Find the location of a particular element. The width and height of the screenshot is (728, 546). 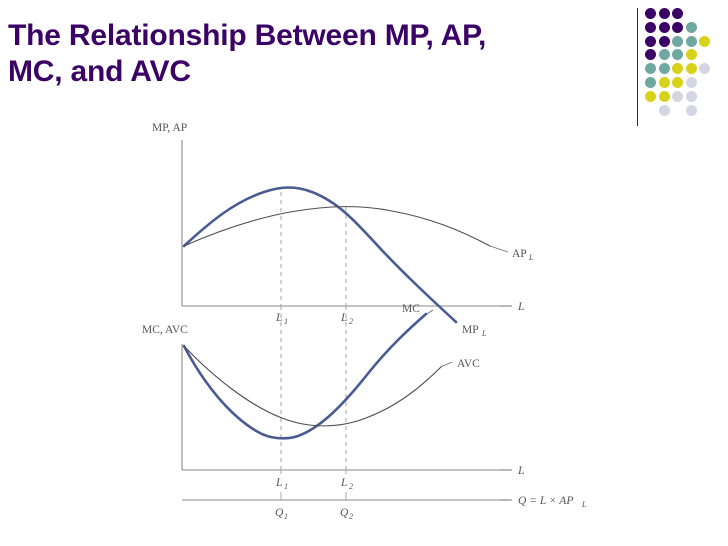

mc-avc-axis-label: MC, AVC is located at coordinates (165, 330).